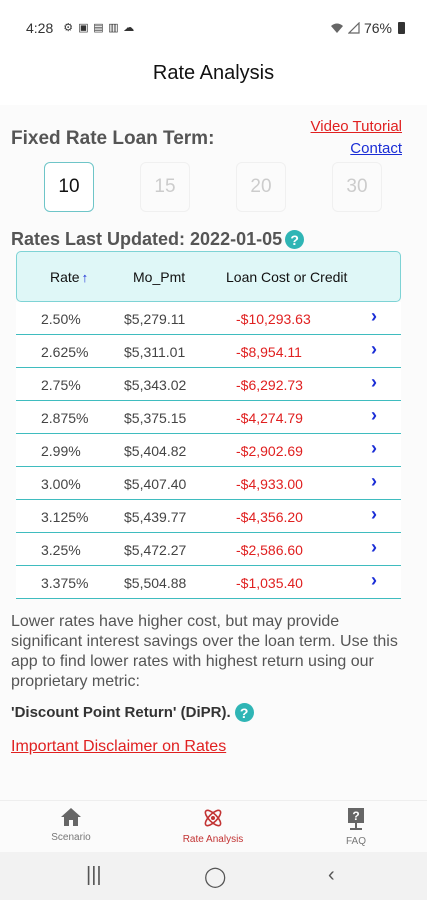 This screenshot has width=427, height=900. I want to click on term-option-15: 15, so click(165, 187).